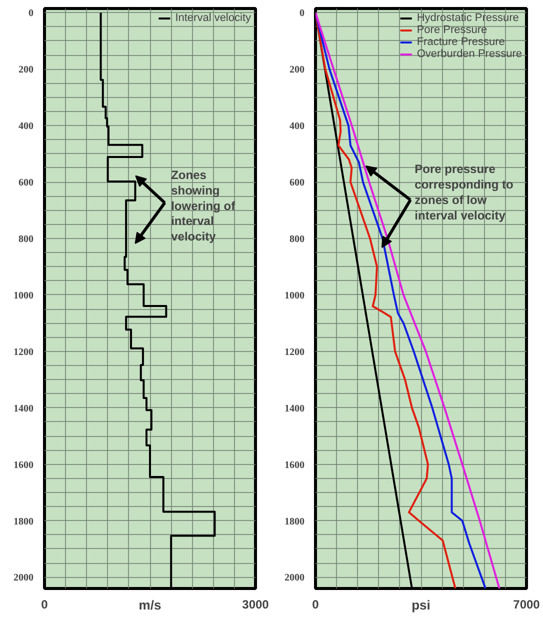 The image size is (543, 622). Describe the element at coordinates (469, 54) in the screenshot. I see `legend-label: Overburden Pressure` at that location.